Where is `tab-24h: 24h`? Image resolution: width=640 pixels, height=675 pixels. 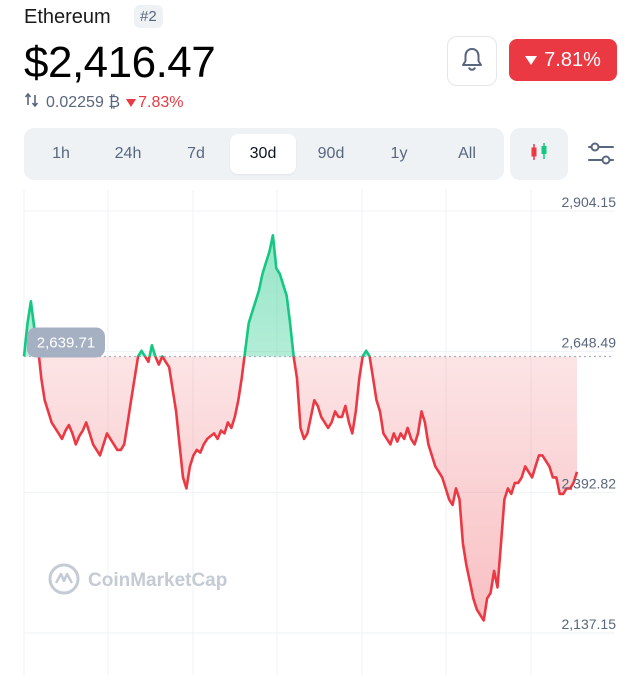 tab-24h: 24h is located at coordinates (128, 153).